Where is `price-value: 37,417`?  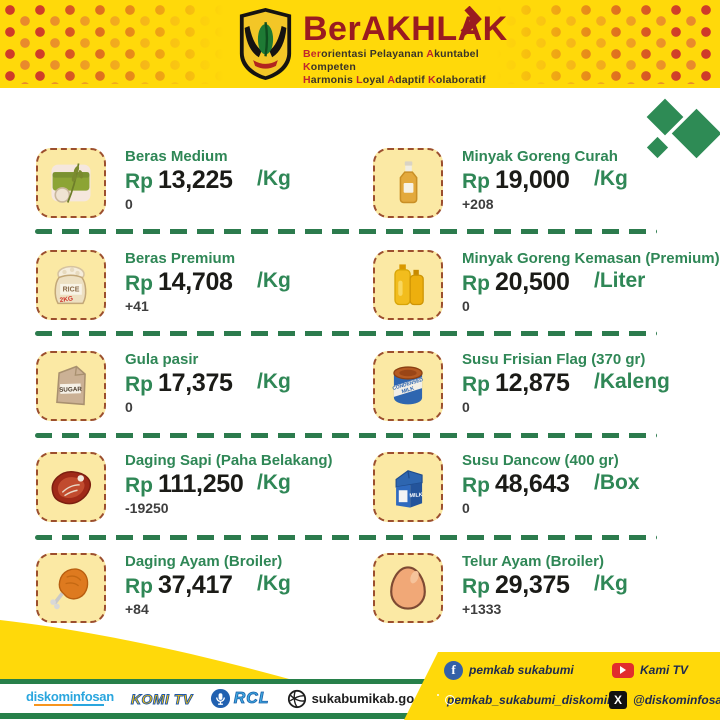
price-value: 37,417 is located at coordinates (195, 585).